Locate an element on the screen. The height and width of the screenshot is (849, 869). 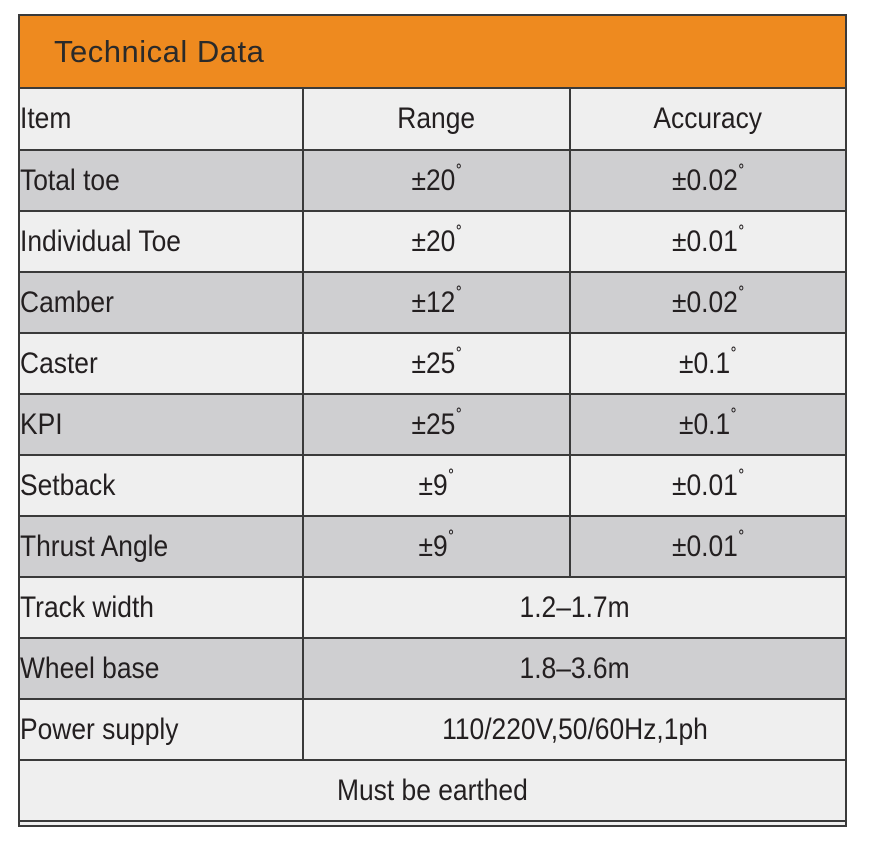
header-row: Item Range Accuracy is located at coordinates (432, 120).